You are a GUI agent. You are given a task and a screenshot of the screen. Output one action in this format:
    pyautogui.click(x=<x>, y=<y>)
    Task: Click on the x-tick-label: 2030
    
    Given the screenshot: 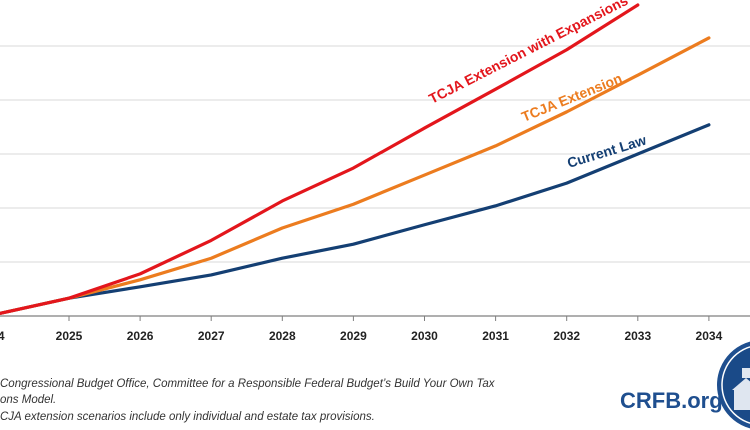 What is the action you would take?
    pyautogui.click(x=424, y=336)
    